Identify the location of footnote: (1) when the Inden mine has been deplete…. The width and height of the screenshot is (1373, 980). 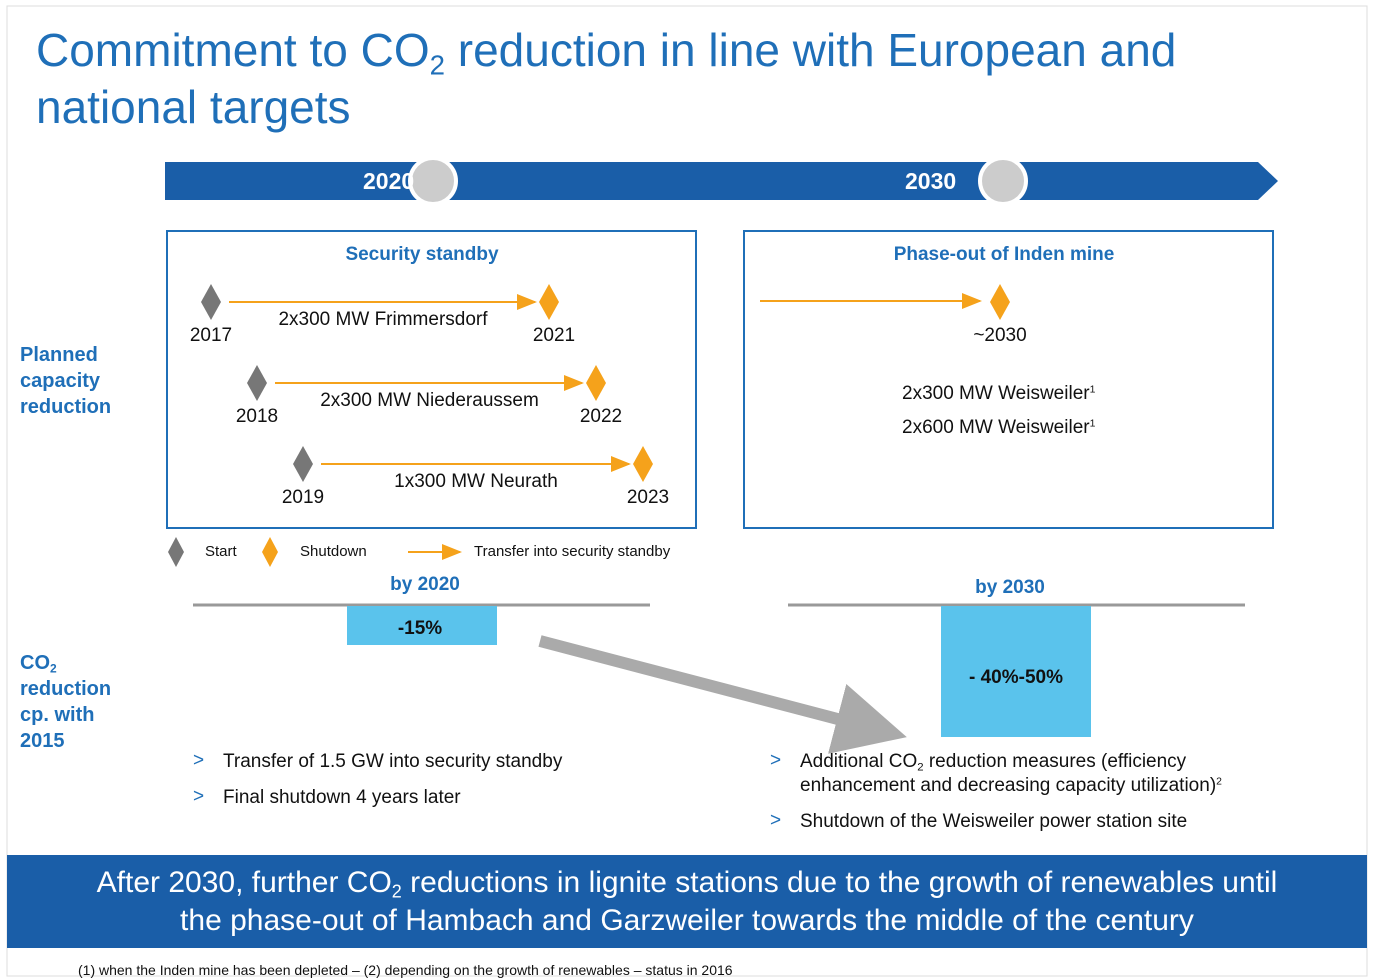
(405, 970).